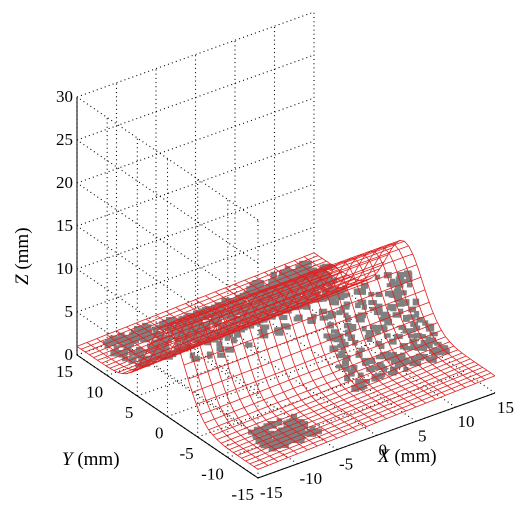 This screenshot has width=519, height=510. Describe the element at coordinates (422, 435) in the screenshot. I see `x-tick-label: 5` at that location.